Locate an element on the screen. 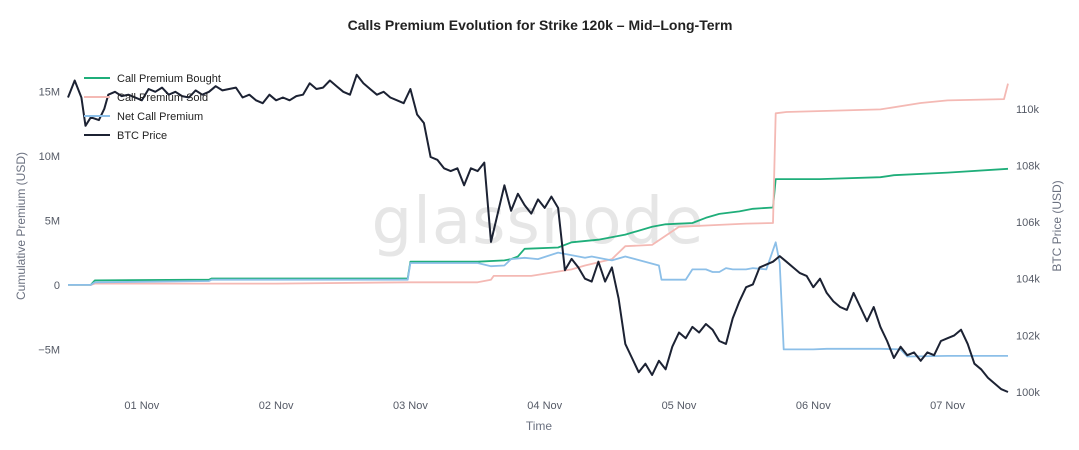 This screenshot has width=1079, height=450. x-tick-label-0: 01 Nov is located at coordinates (141, 406).